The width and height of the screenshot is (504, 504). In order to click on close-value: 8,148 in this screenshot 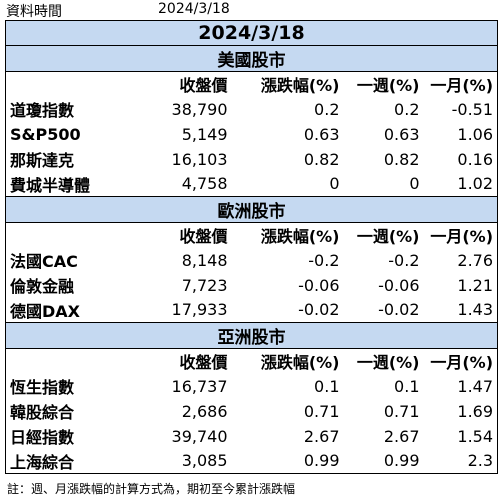, I will do `click(204, 260)`.